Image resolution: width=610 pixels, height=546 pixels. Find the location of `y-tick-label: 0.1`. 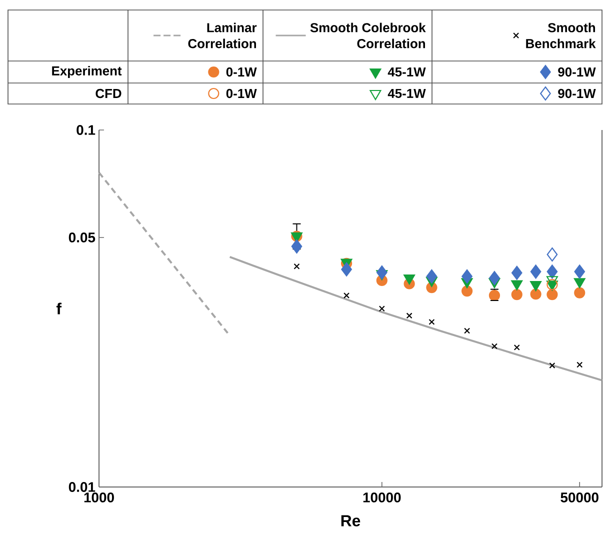

y-tick-label: 0.1 is located at coordinates (86, 130).